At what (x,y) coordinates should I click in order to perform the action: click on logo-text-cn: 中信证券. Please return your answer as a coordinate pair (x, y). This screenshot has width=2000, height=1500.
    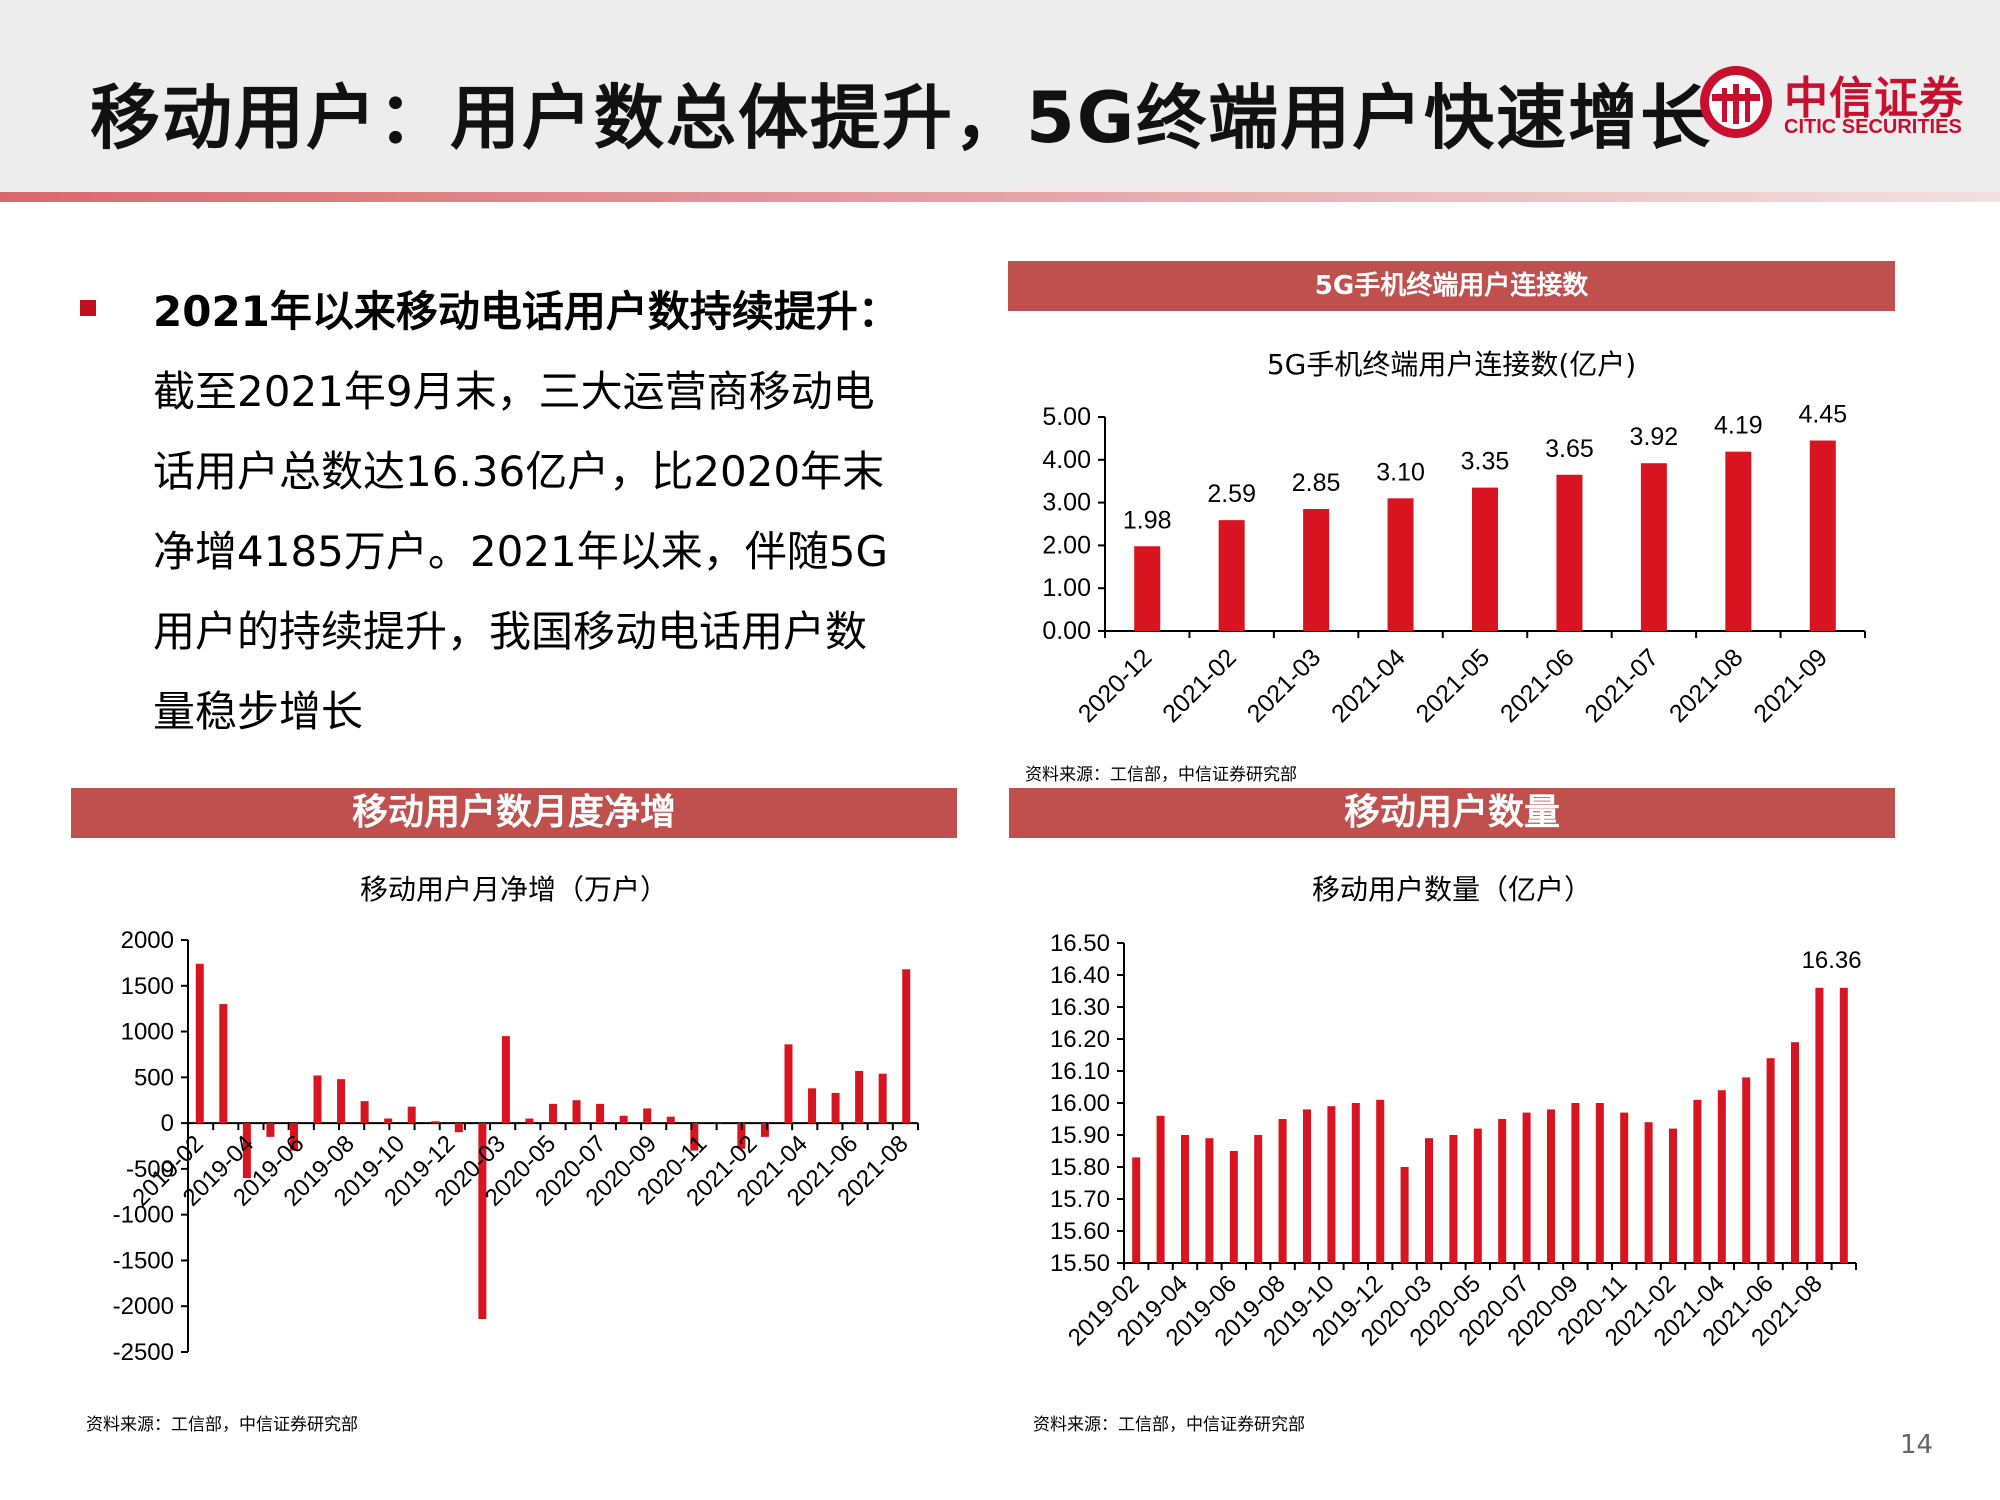
    Looking at the image, I should click on (1874, 98).